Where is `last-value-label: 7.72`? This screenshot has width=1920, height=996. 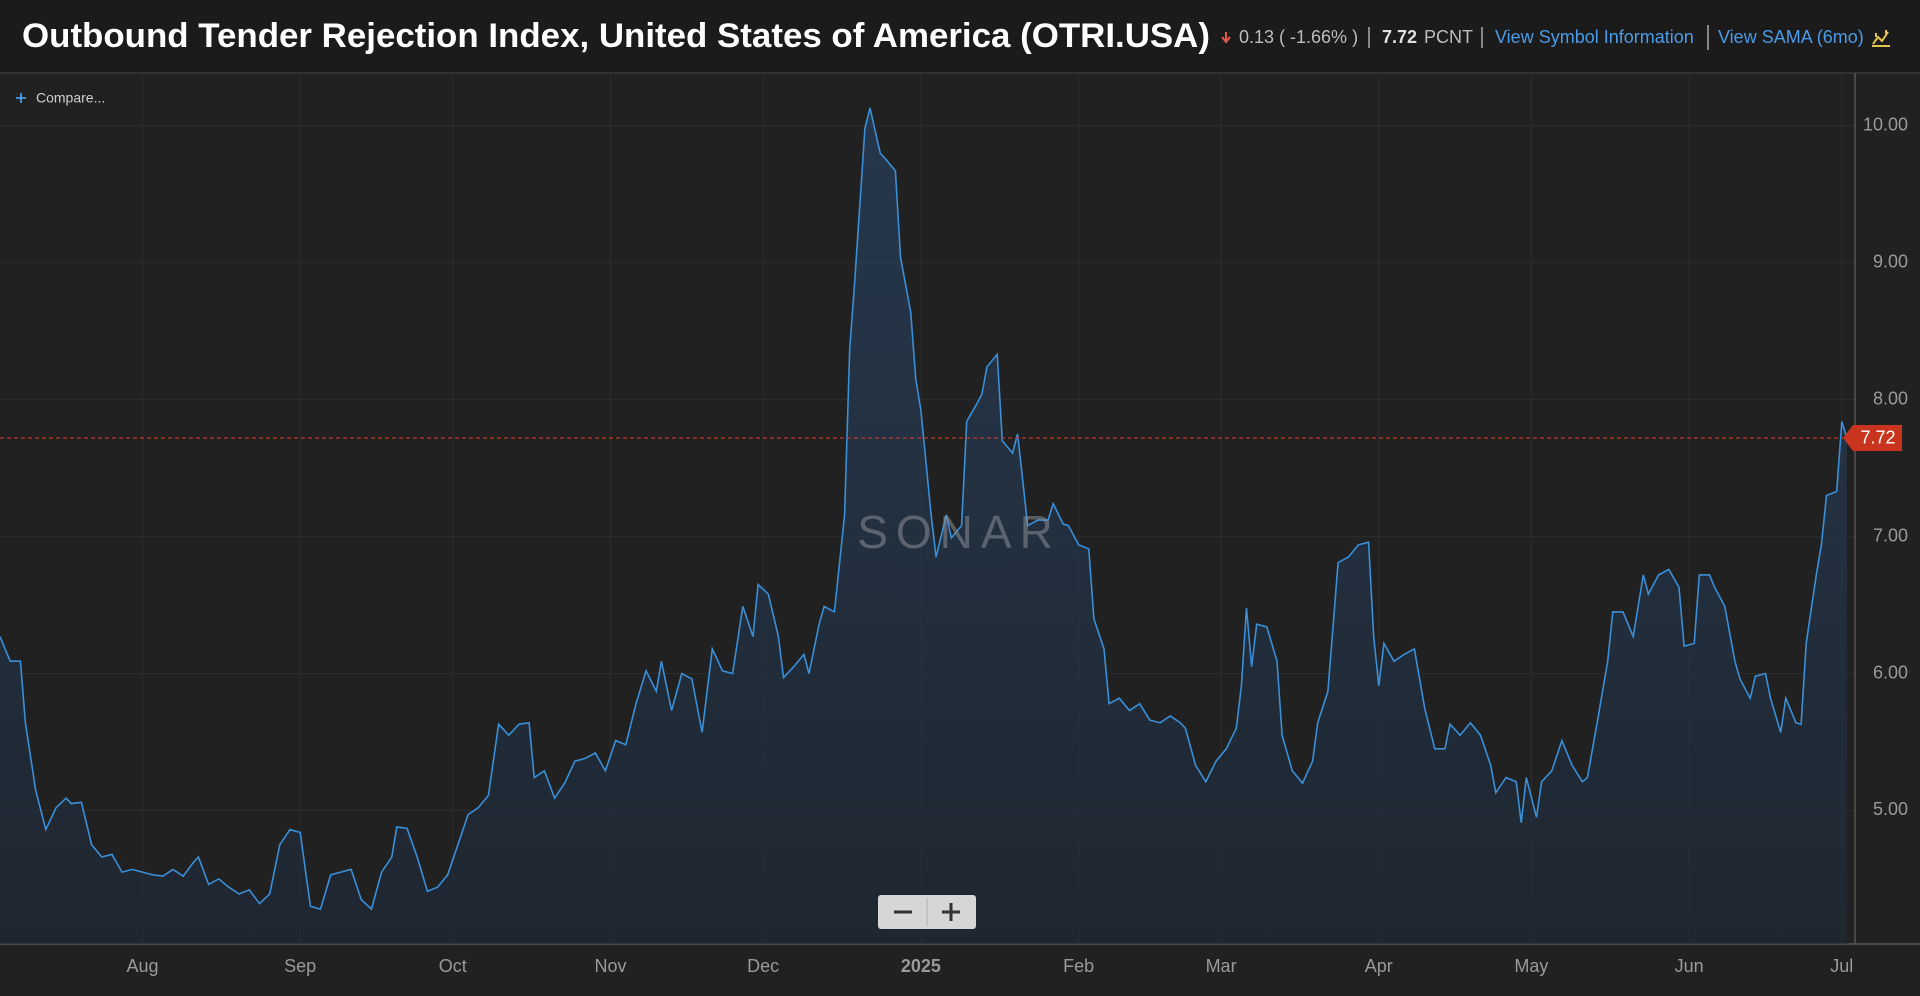 last-value-label: 7.72 is located at coordinates (1877, 438).